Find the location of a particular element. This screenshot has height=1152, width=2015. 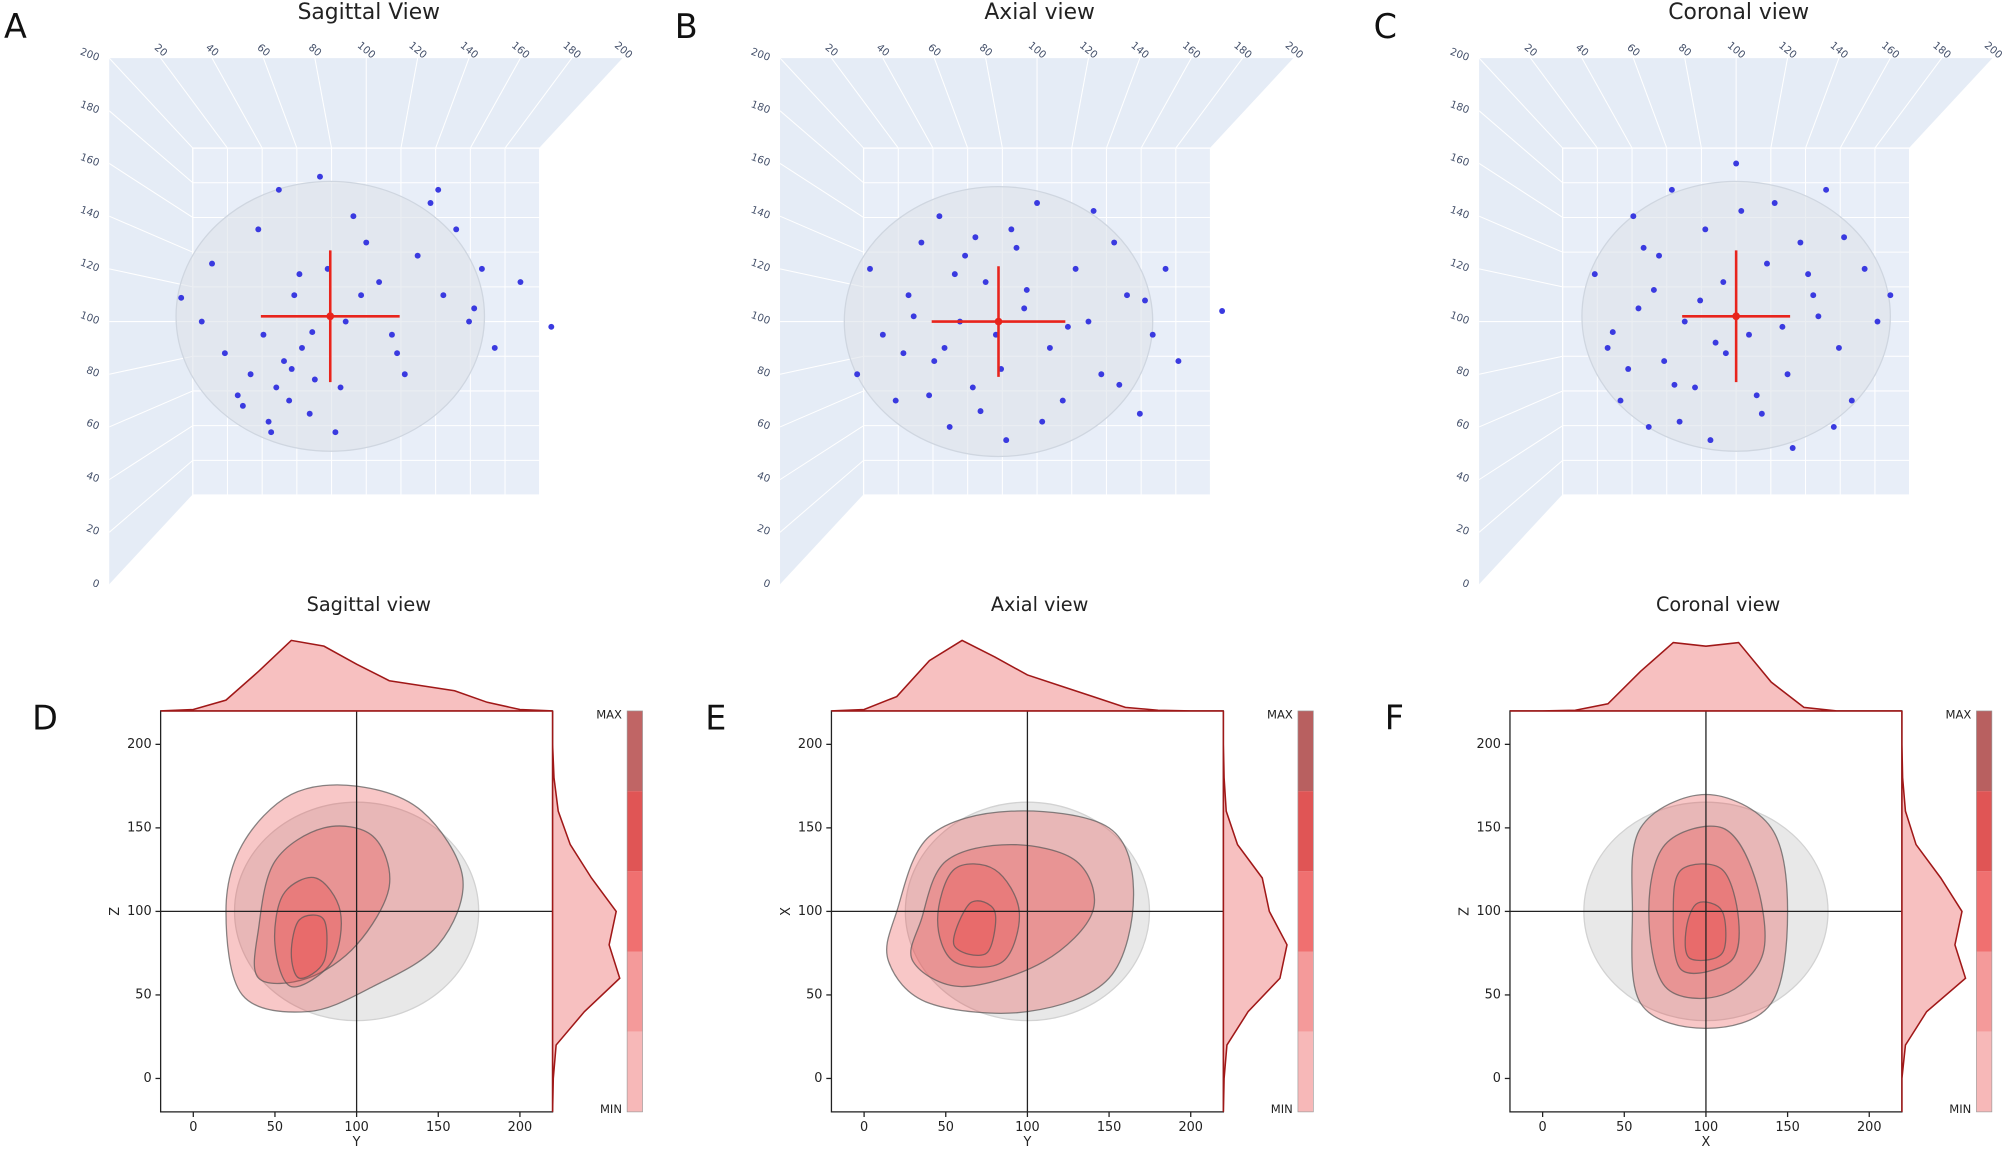

x-tick-label: 60 is located at coordinates (1633, 51).